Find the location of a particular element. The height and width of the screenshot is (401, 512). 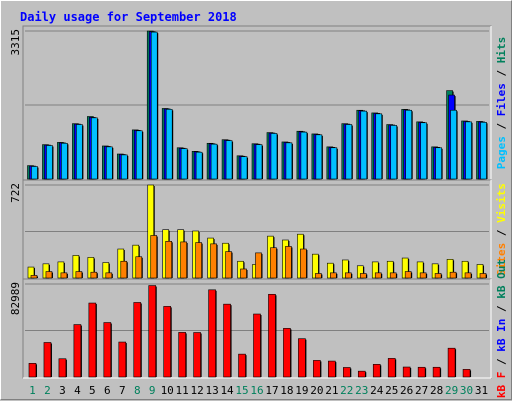

day-label-28: 28 is located at coordinates (436, 390).